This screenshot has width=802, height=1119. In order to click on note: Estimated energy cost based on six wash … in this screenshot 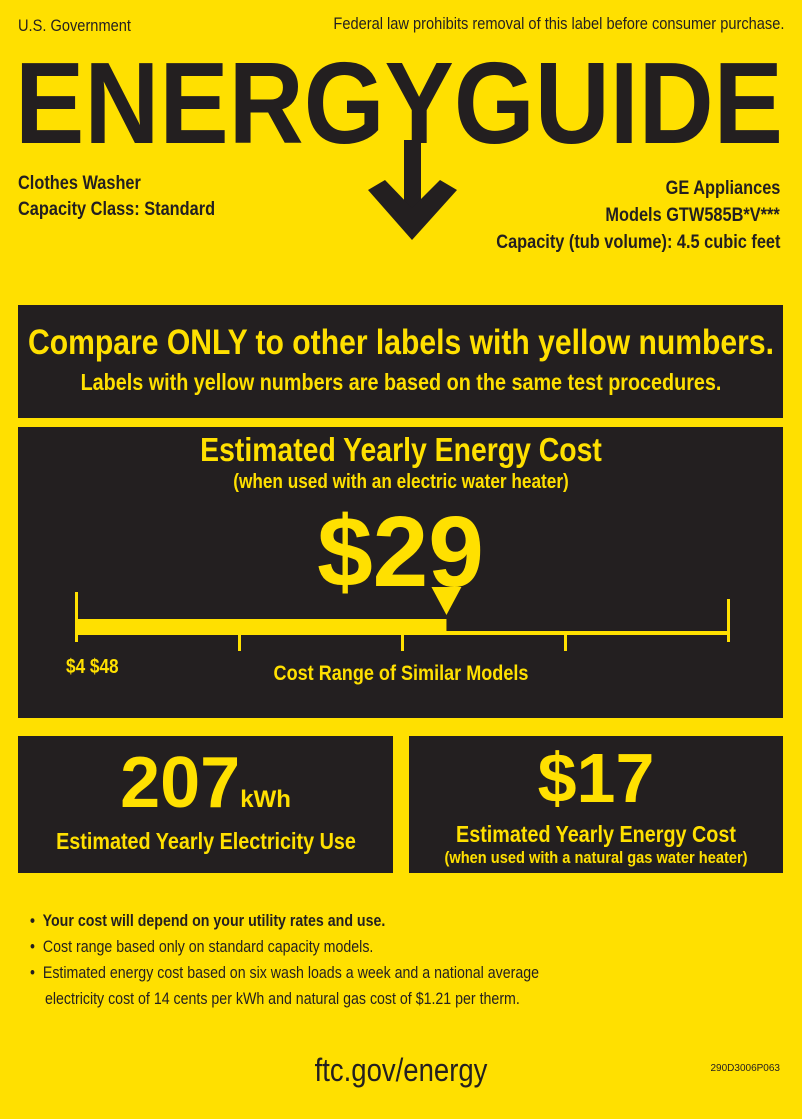, I will do `click(291, 973)`.